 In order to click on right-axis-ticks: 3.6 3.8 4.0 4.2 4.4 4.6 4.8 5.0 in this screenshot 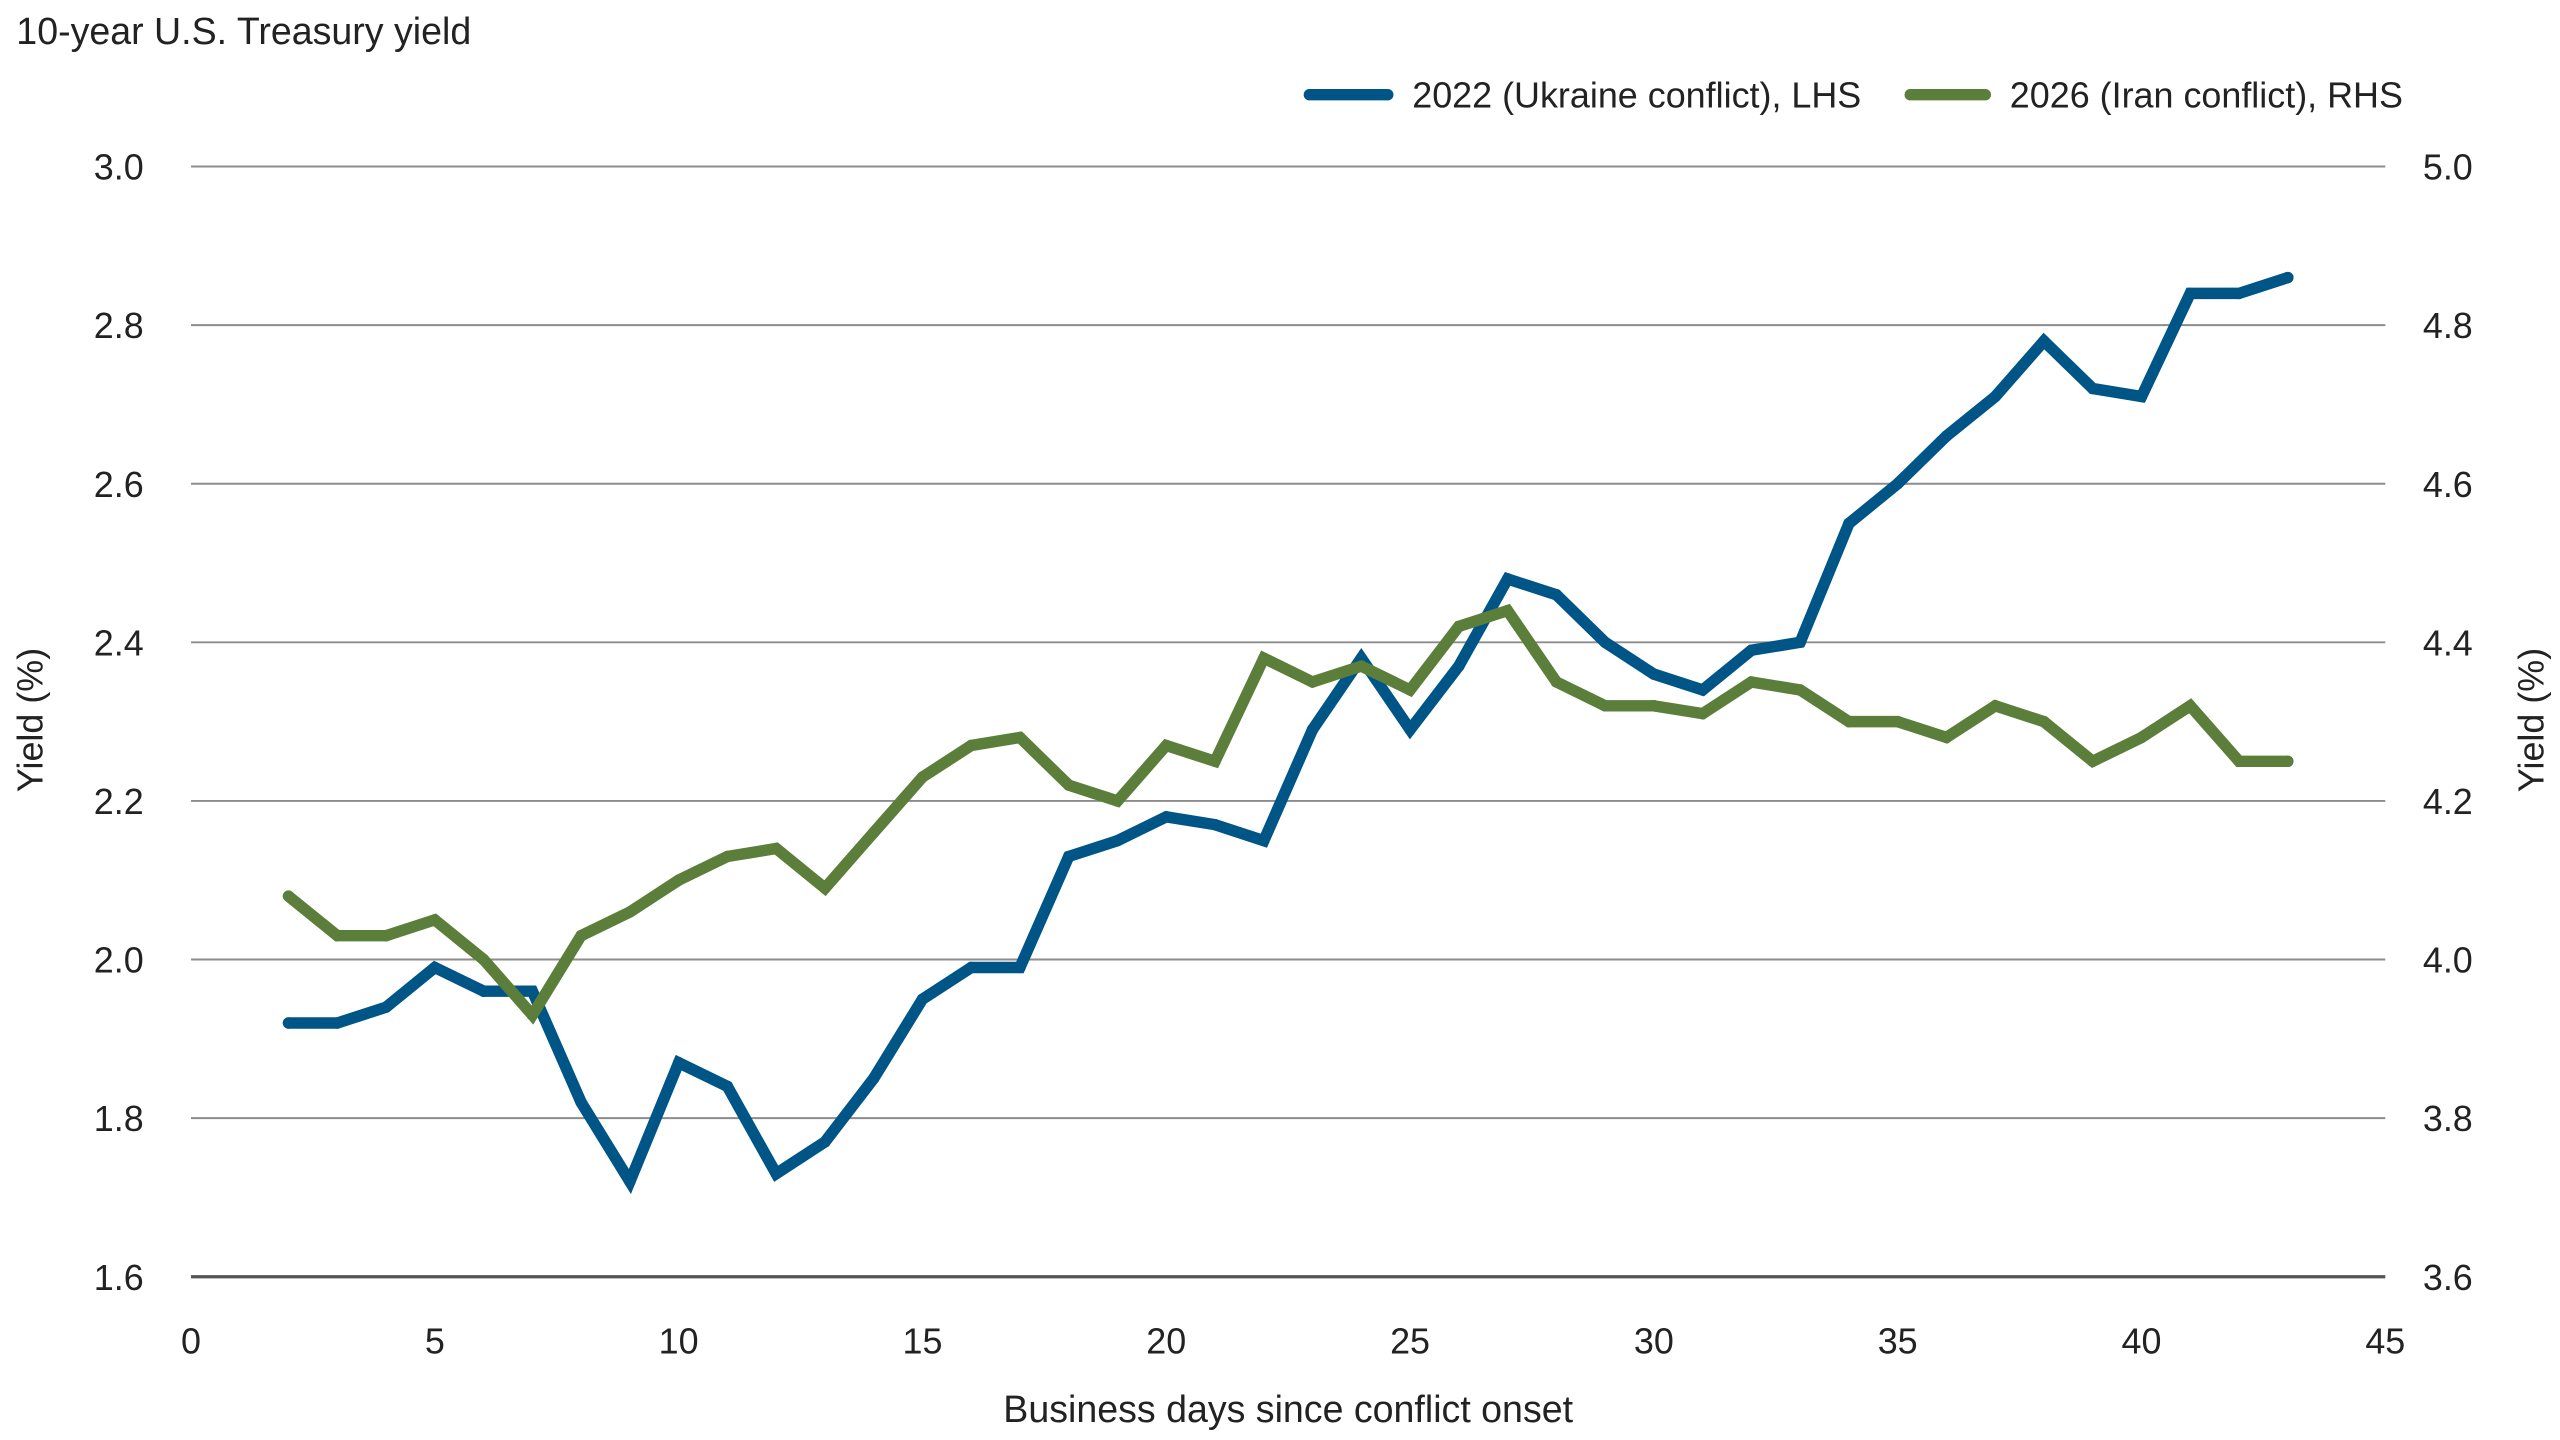, I will do `click(2448, 722)`.